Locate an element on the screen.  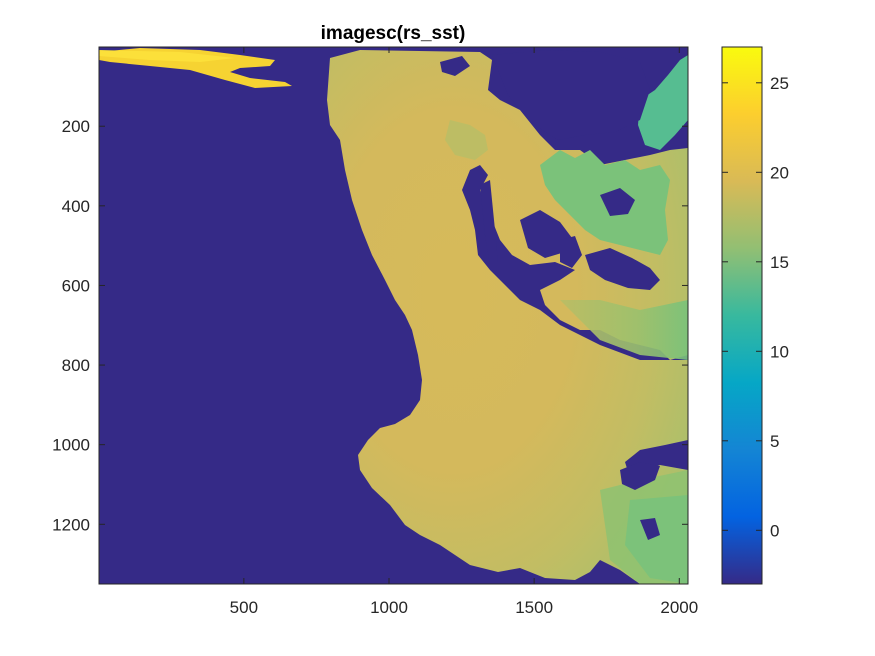
island-southeast is located at coordinates (640, 476).